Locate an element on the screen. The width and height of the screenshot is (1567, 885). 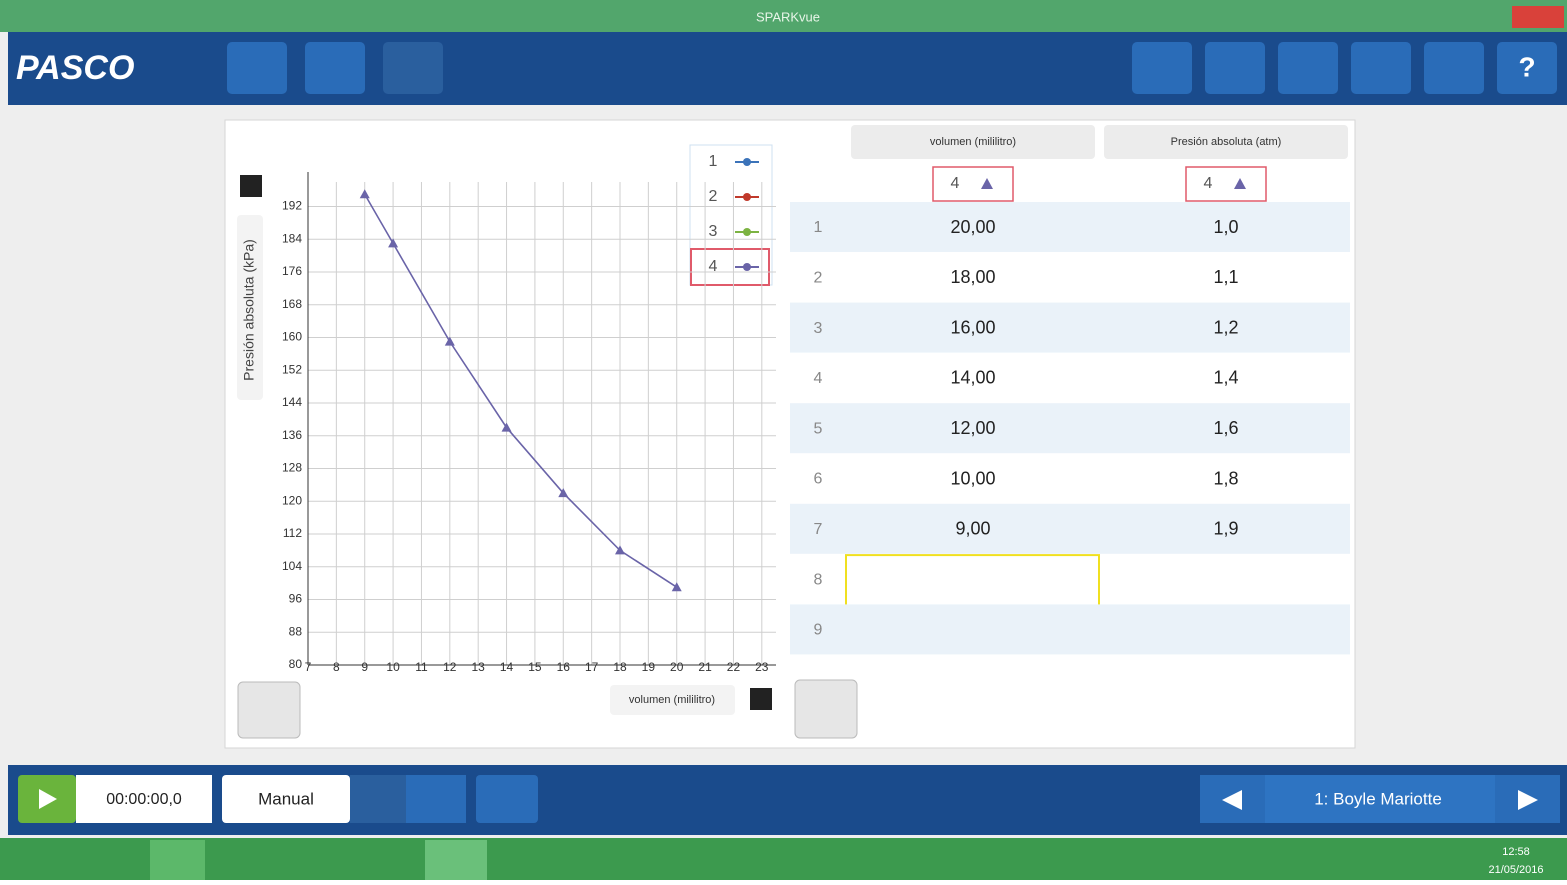
table-cell: 1,0 is located at coordinates (1225, 227).